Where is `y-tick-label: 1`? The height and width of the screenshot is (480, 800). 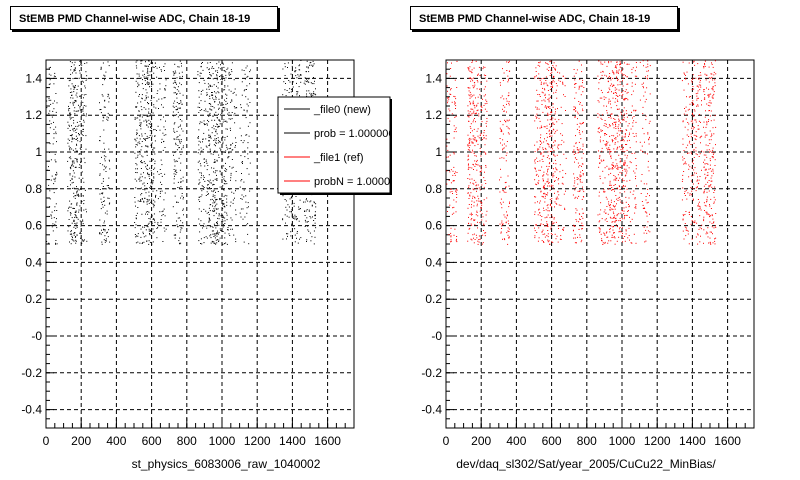
y-tick-label: 1 is located at coordinates (38, 152).